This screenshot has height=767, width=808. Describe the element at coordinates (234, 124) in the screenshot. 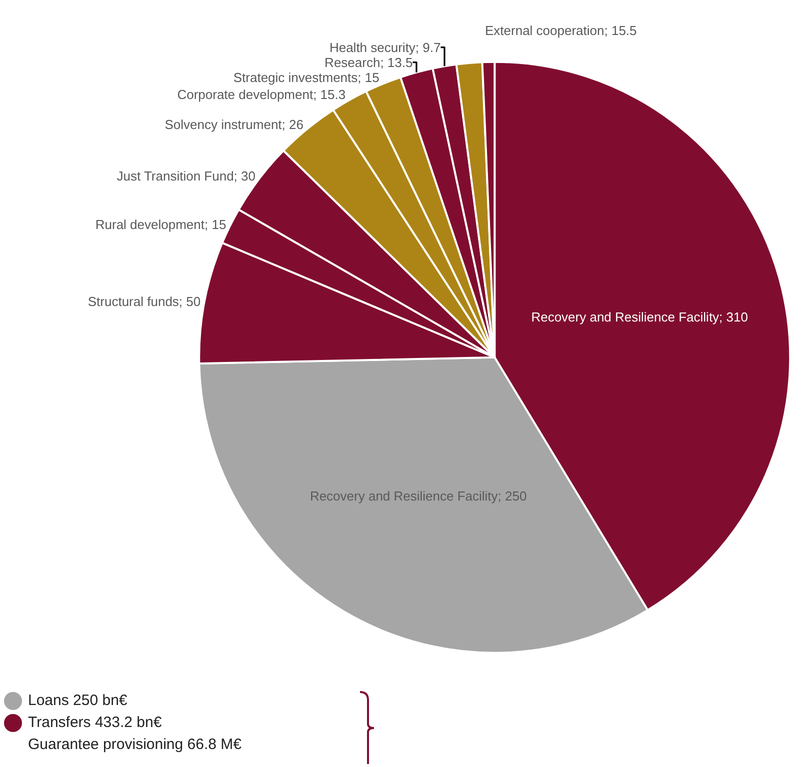

I see `slice-label: Solvency instrument; 26` at that location.